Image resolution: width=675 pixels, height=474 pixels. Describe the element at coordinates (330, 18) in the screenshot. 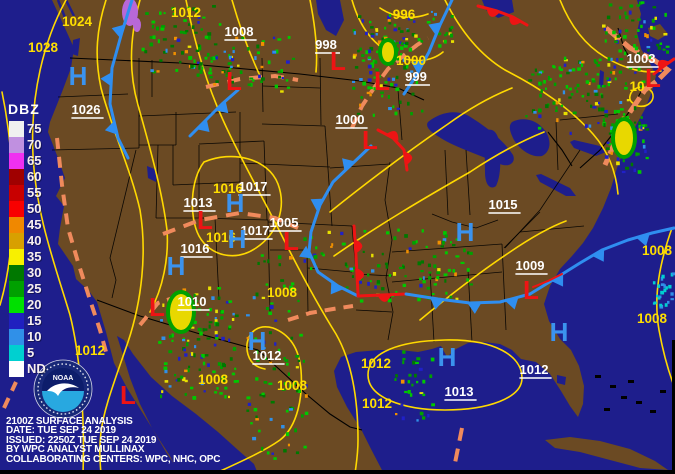

I see `lake-winnipeg` at that location.